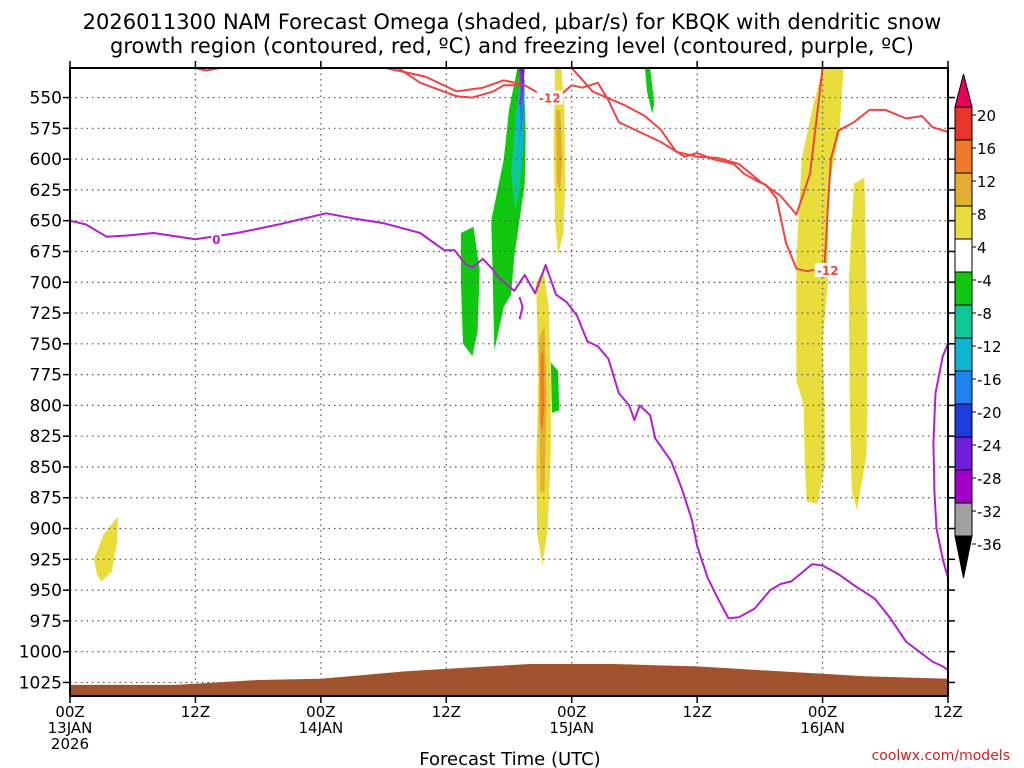  Describe the element at coordinates (989, 413) in the screenshot. I see `colorbar-tick-label: -20` at that location.